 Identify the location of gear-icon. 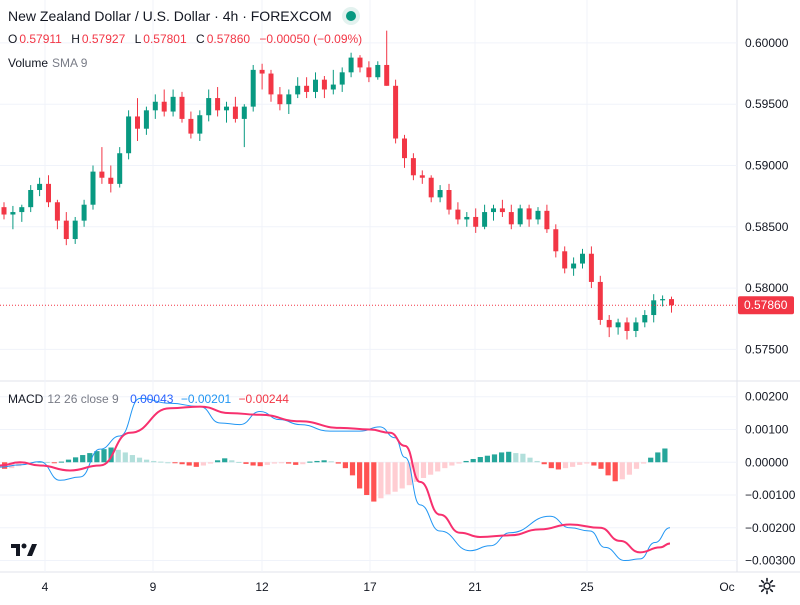
(767, 586).